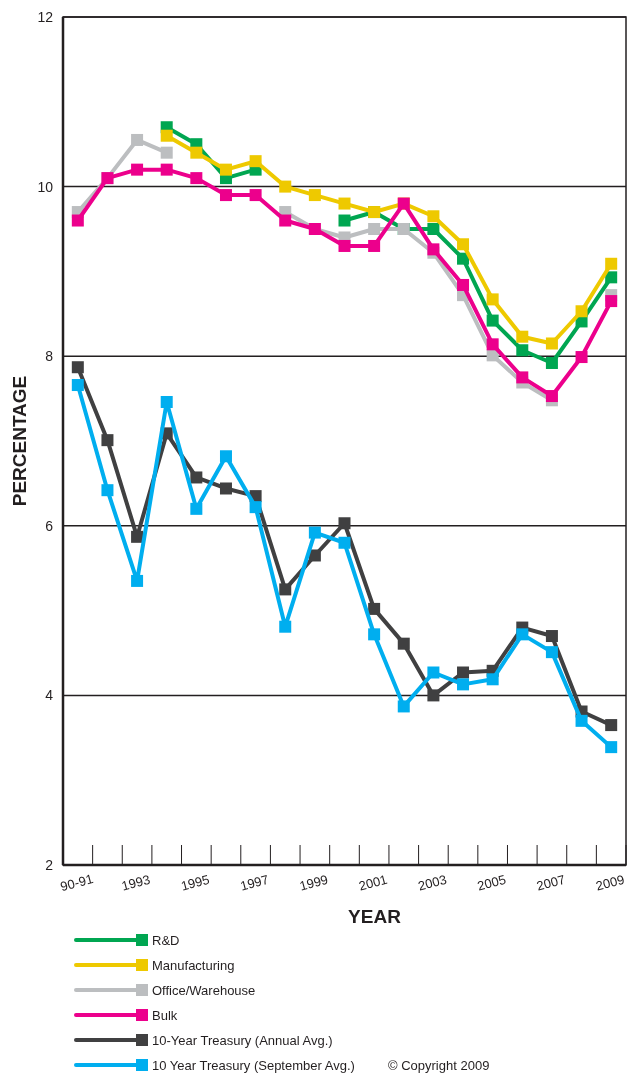 Image resolution: width=628 pixels, height=1074 pixels. Describe the element at coordinates (195, 882) in the screenshot. I see `x-tick-label: 1995` at that location.